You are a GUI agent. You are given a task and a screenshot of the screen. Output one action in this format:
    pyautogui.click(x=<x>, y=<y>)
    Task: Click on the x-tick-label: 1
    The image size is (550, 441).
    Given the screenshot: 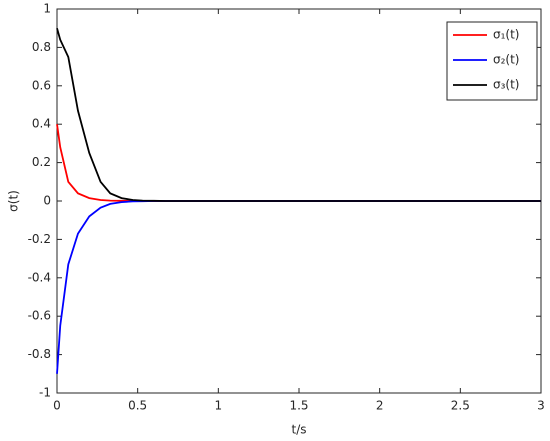 What is the action you would take?
    pyautogui.click(x=219, y=406)
    